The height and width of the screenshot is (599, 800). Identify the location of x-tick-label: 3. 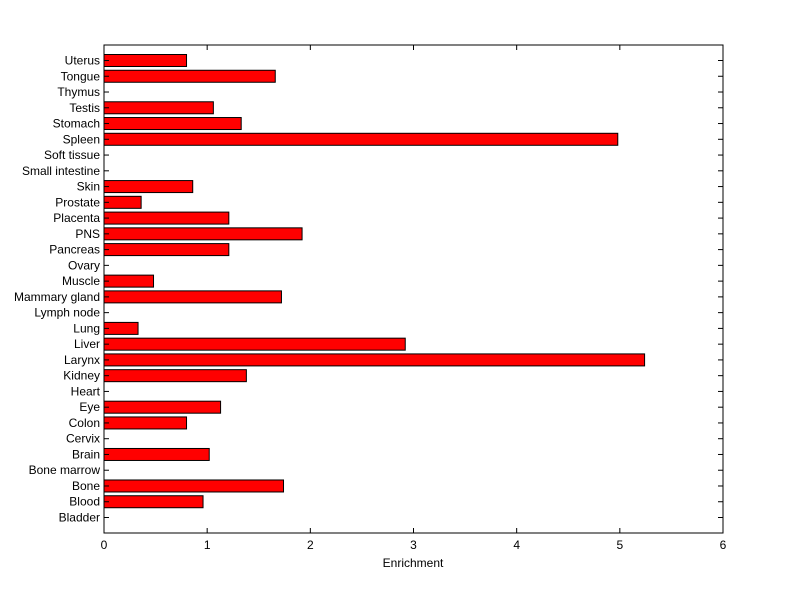
(413, 545).